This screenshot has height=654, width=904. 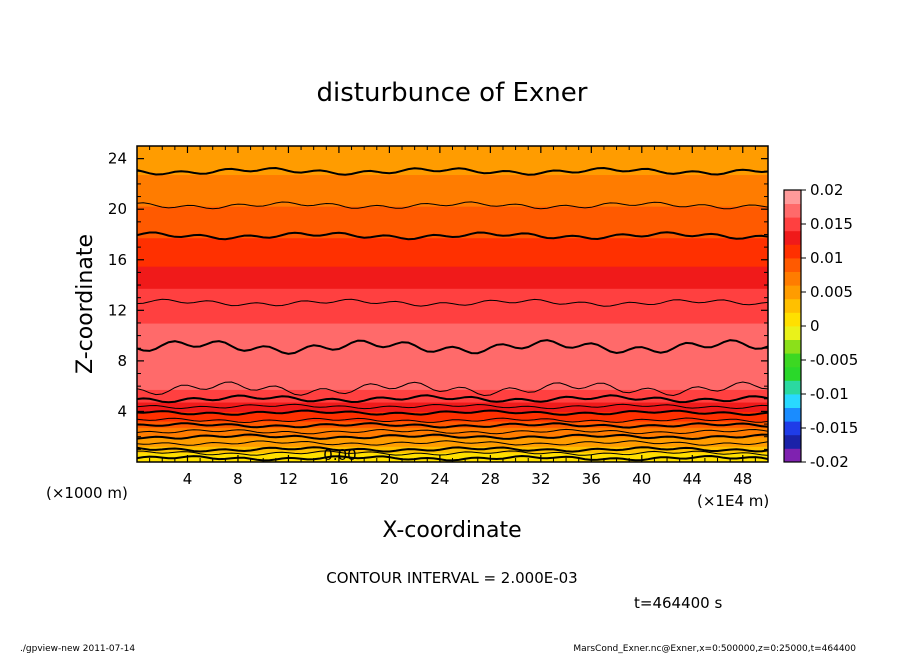 What do you see at coordinates (692, 479) in the screenshot?
I see `x-tick-label: 44` at bounding box center [692, 479].